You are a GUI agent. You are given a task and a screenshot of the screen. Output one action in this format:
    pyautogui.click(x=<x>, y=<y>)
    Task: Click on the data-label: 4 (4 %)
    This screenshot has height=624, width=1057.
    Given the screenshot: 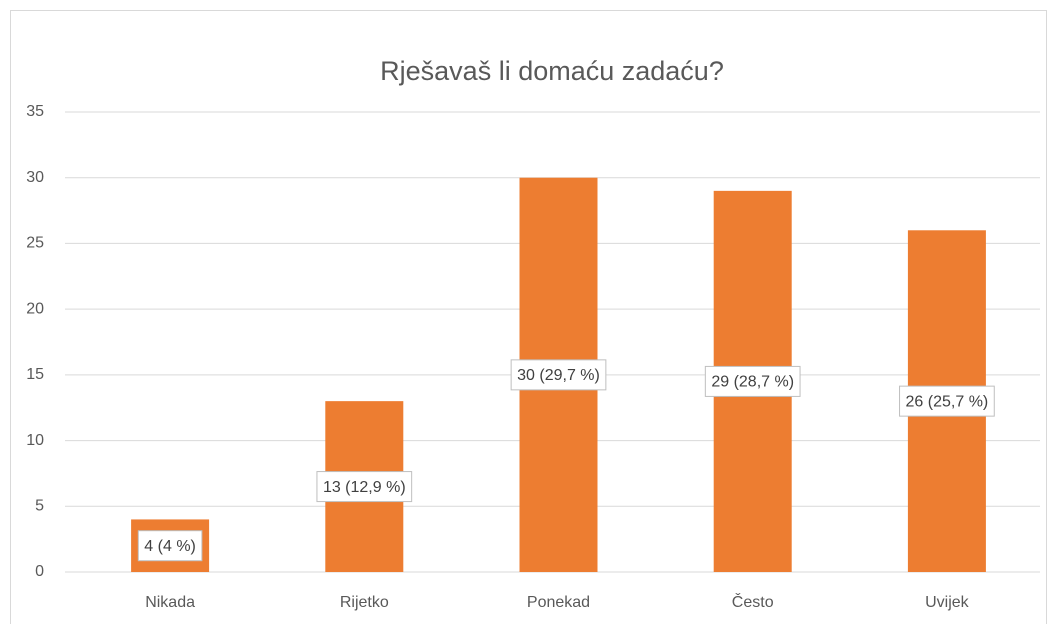 What is the action you would take?
    pyautogui.click(x=170, y=546)
    